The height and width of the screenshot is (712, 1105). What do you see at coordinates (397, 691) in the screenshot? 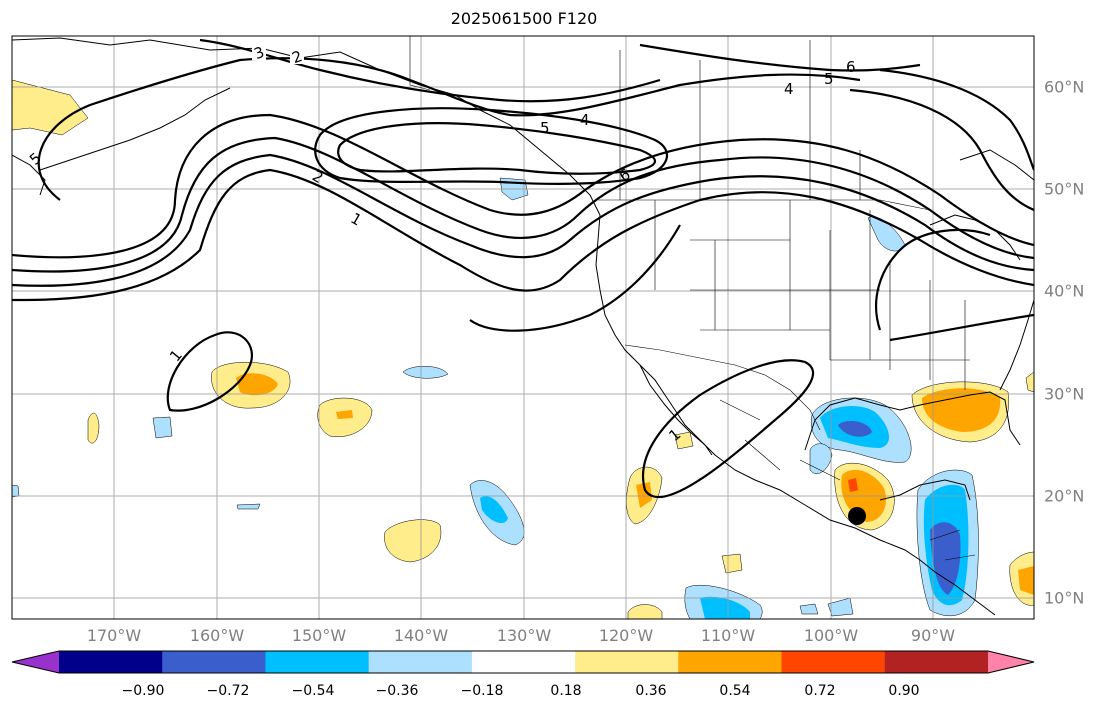
I see `colorbar-tick-label: −0.36` at bounding box center [397, 691].